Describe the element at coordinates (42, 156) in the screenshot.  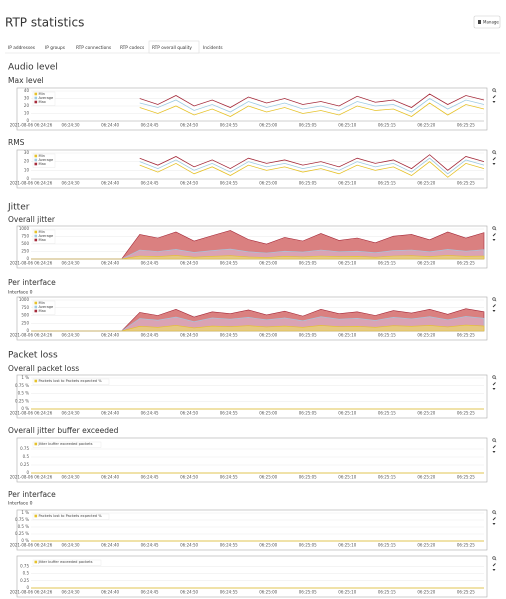
I see `legend-label: Min` at that location.